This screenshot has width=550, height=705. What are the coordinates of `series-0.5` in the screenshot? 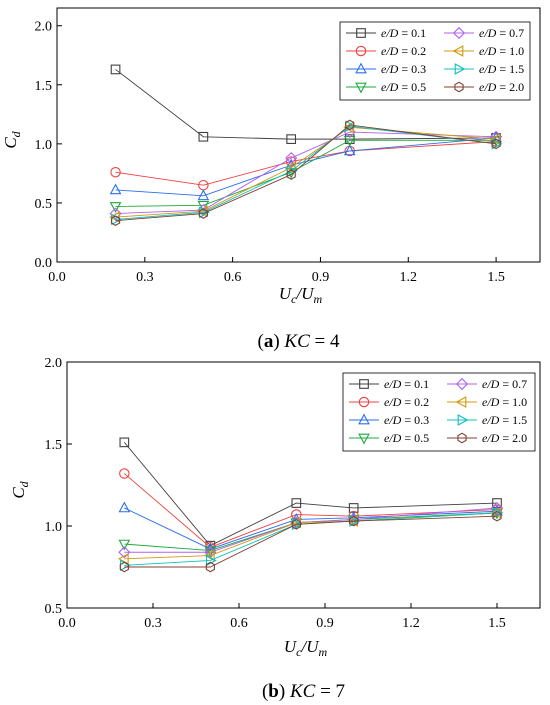 It's located at (305, 174).